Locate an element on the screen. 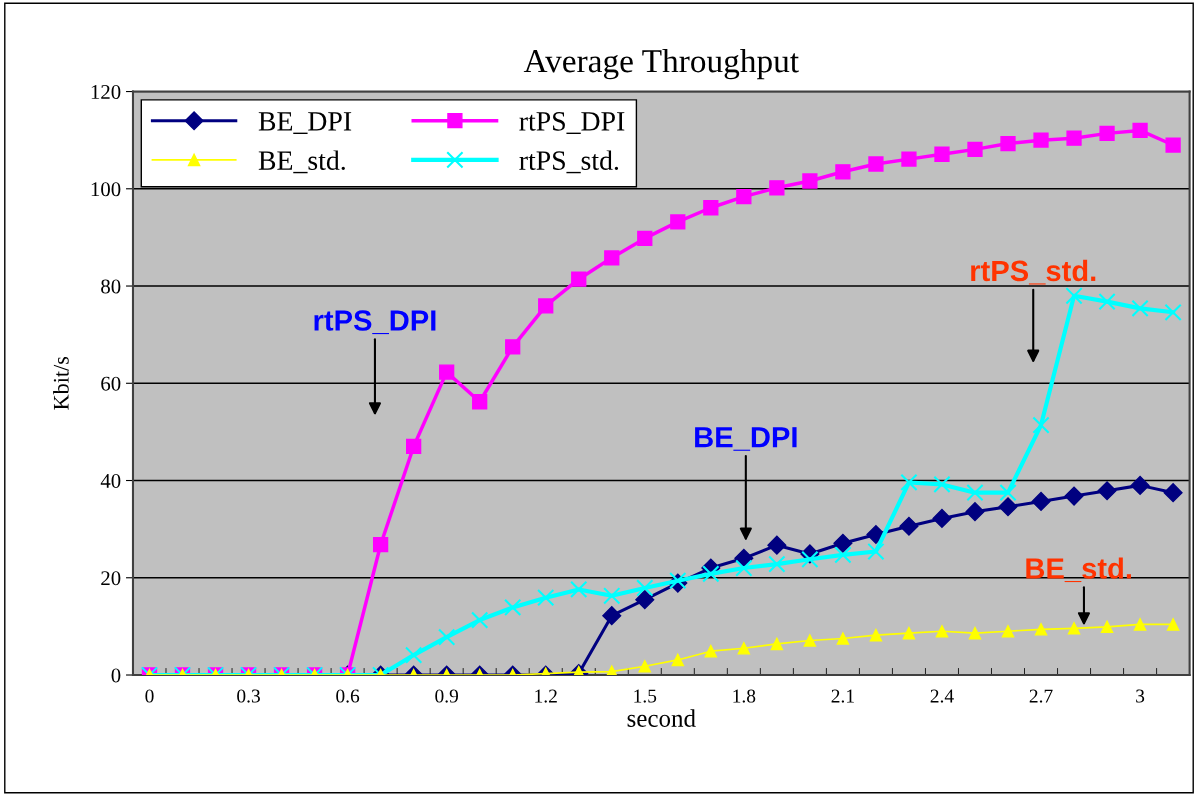 The image size is (1198, 796). x-tick-label: 0.3 is located at coordinates (248, 696).